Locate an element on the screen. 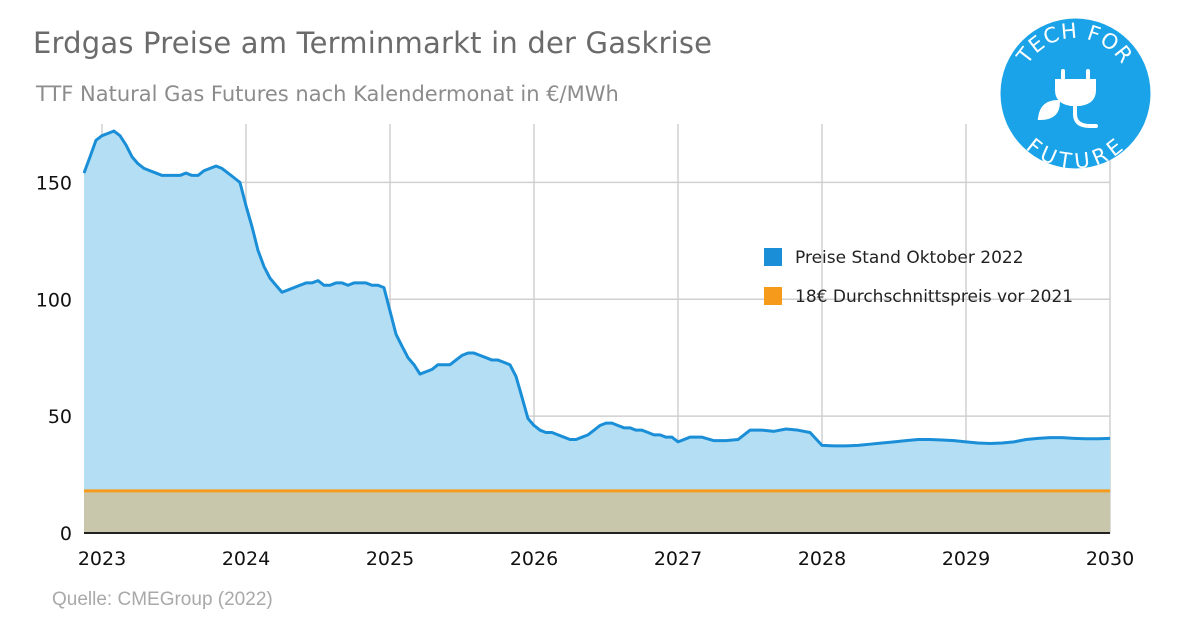 The width and height of the screenshot is (1200, 630). y-tick-label: 50 is located at coordinates (60, 417).